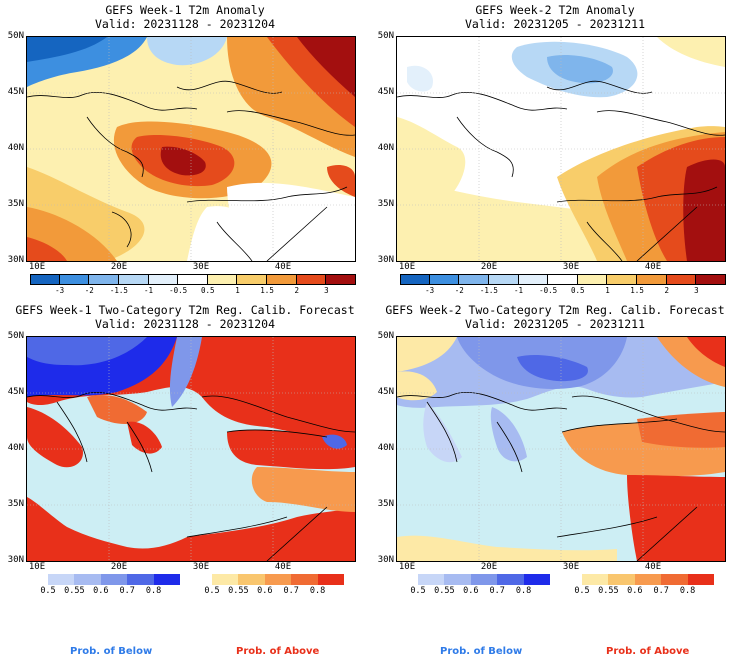 The height and width of the screenshot is (662, 740). Describe the element at coordinates (555, 10) in the screenshot. I see `panel-title: GEFS Week-2 T2m Anomaly` at that location.